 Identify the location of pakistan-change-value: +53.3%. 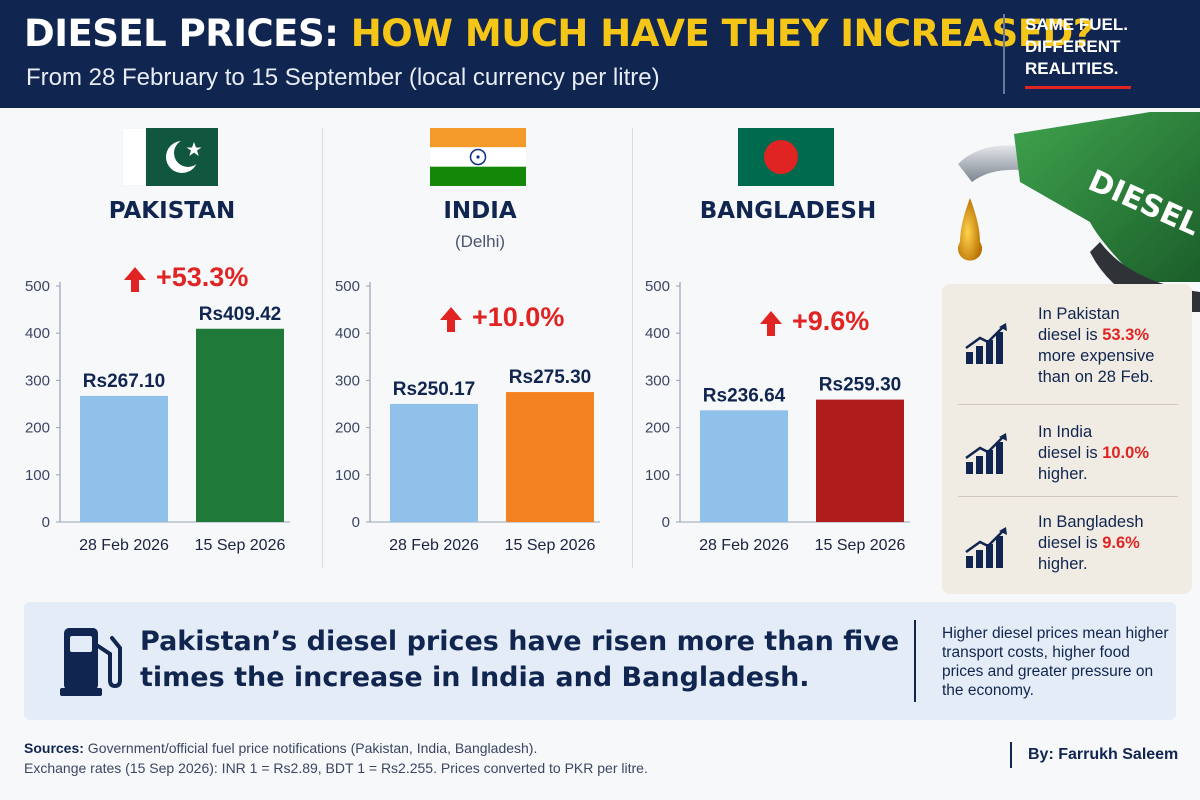
(202, 277).